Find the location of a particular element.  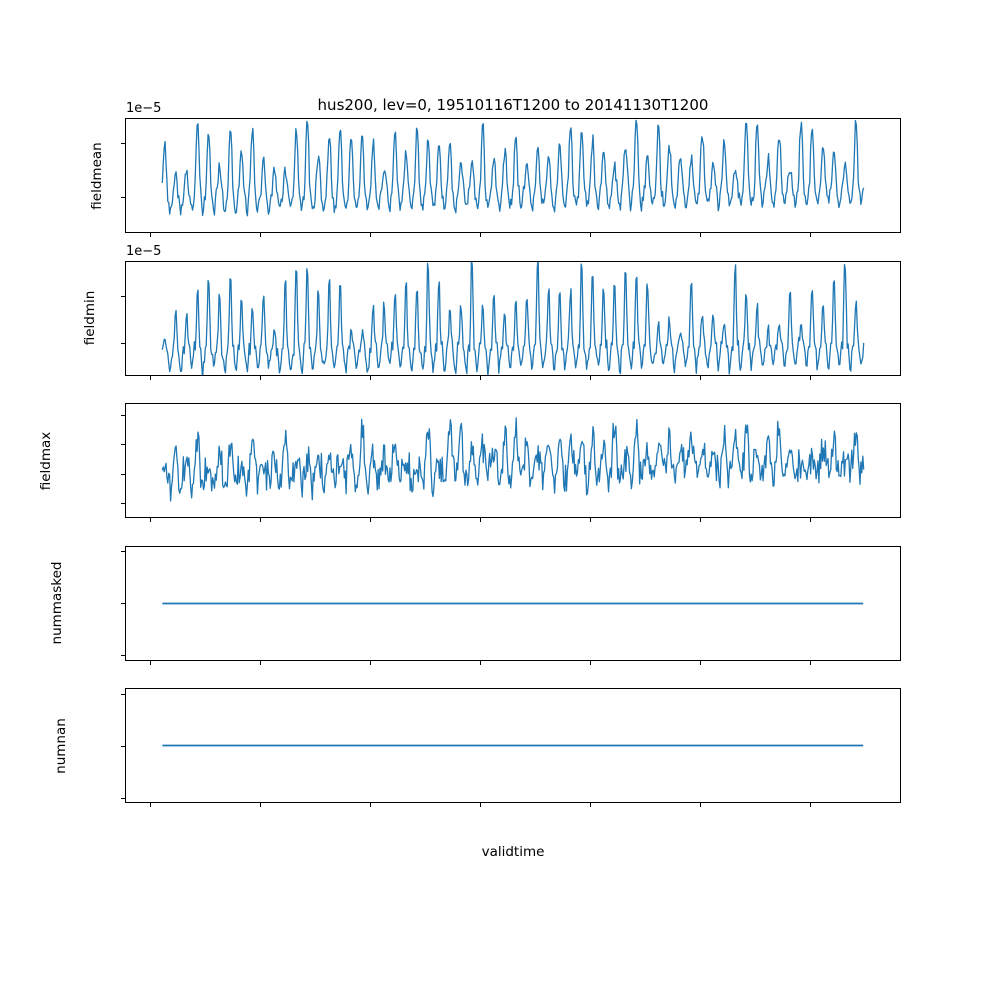

subplot-numnan is located at coordinates (513, 745).